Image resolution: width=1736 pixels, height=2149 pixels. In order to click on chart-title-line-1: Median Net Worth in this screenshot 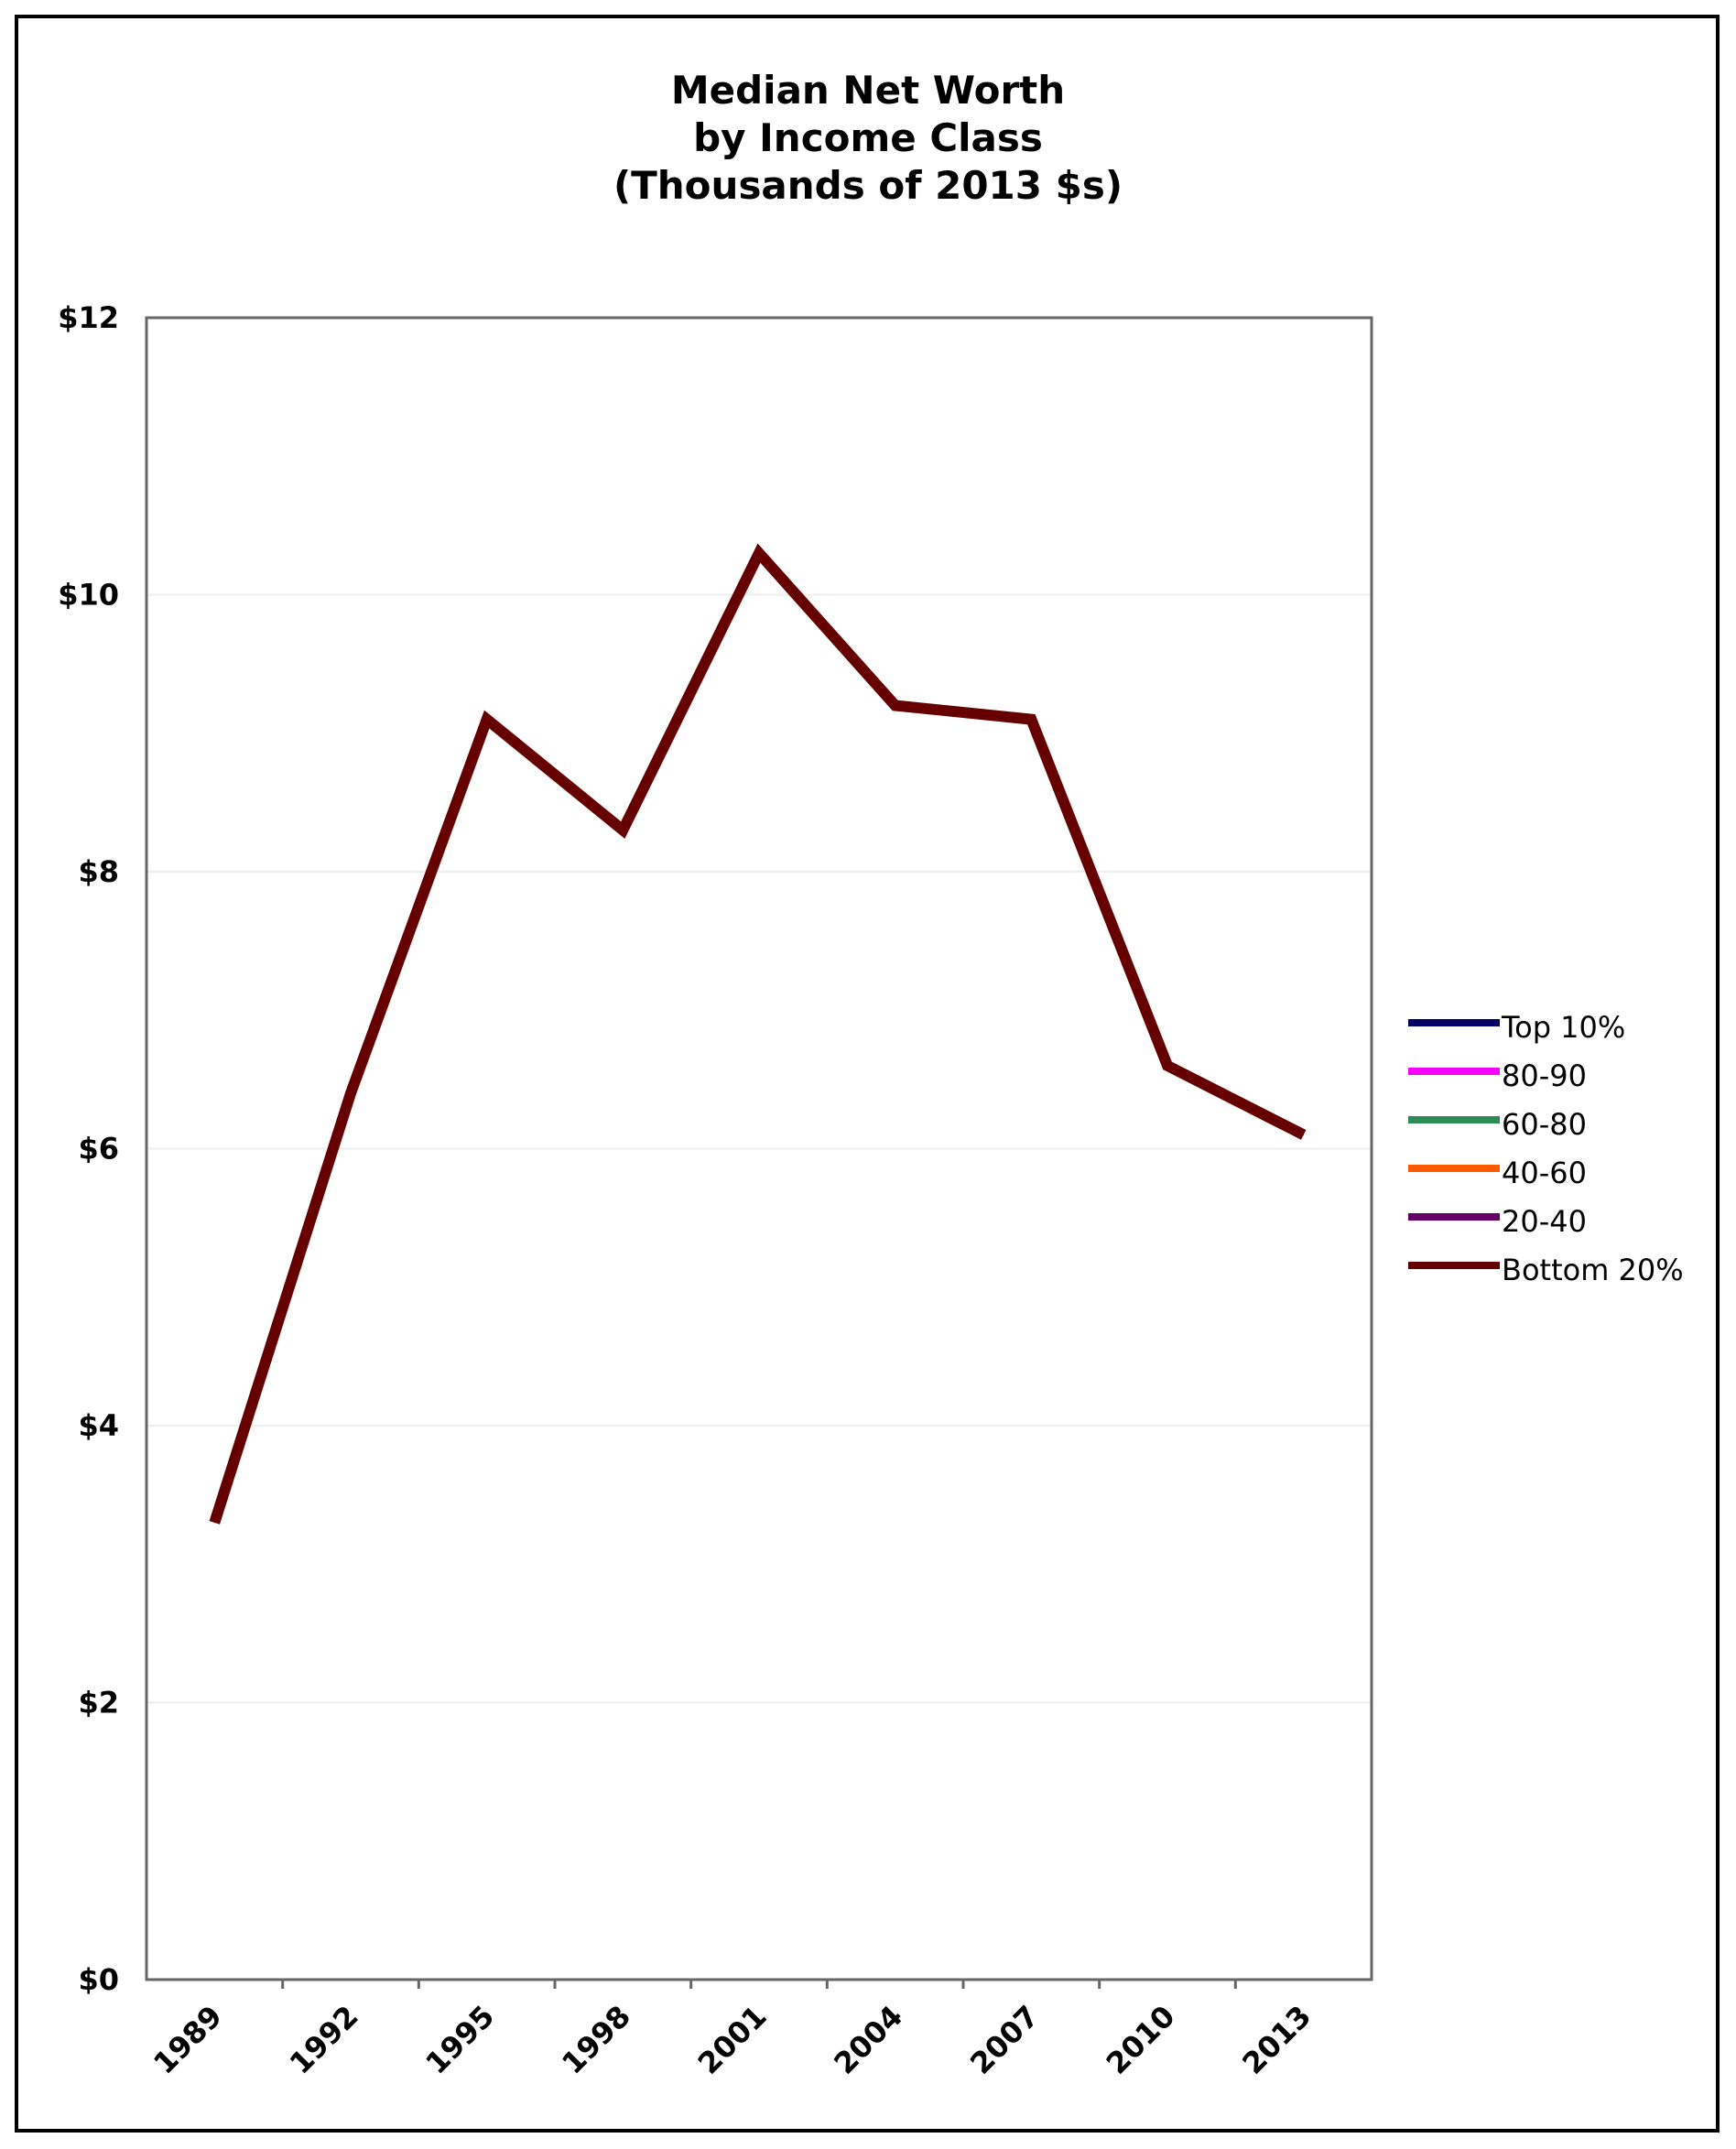, I will do `click(868, 90)`.